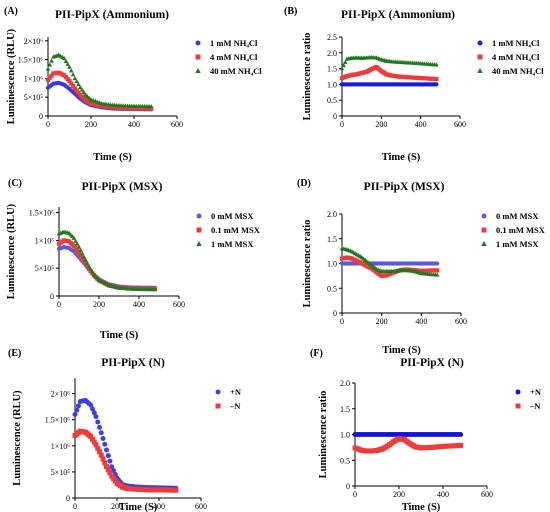  I want to click on y-axis-title: Luminescence (RLU), so click(11, 251).